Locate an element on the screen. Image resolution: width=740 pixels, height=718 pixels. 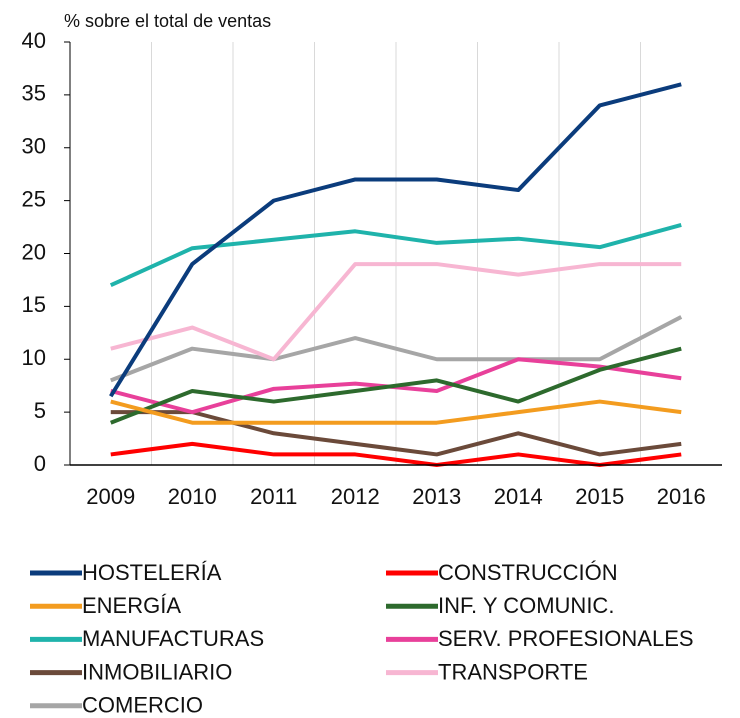
x-tick-label: 2013 is located at coordinates (436, 496).